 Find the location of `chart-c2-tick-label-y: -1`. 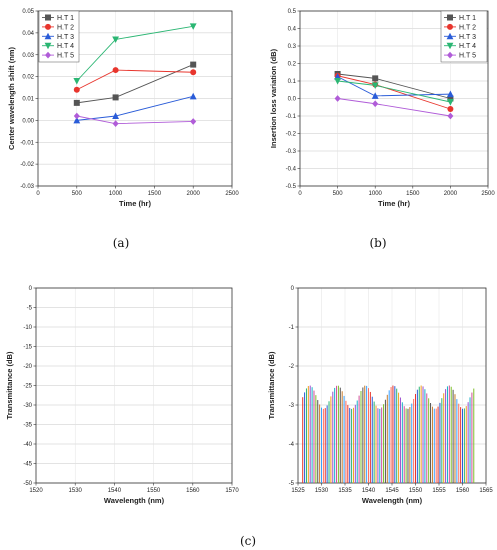

chart-c2-tick-label-y: -1 is located at coordinates (292, 328).